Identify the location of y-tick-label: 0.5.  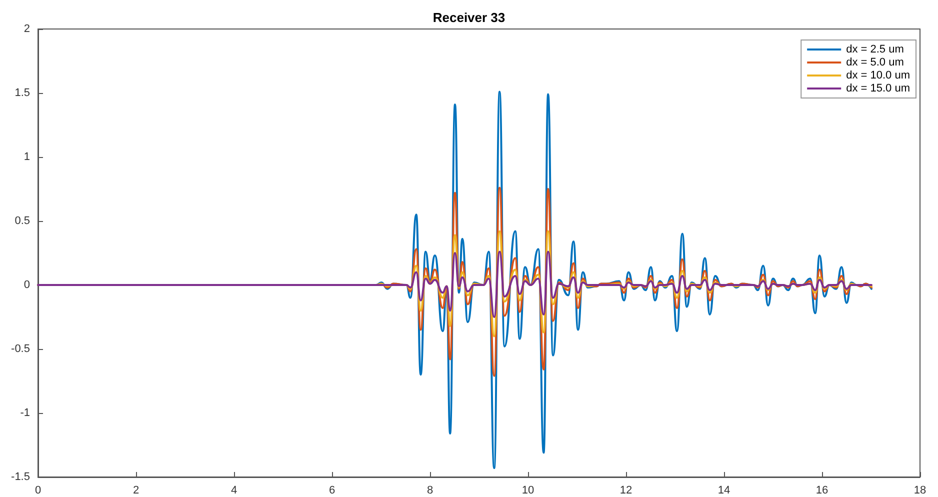
(22, 221).